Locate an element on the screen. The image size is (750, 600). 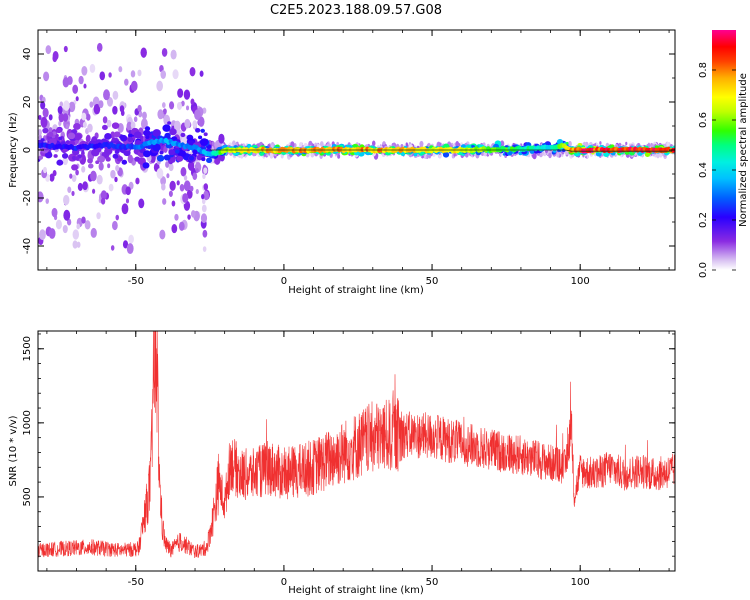
snr-x-tick-label: 100 is located at coordinates (580, 582).